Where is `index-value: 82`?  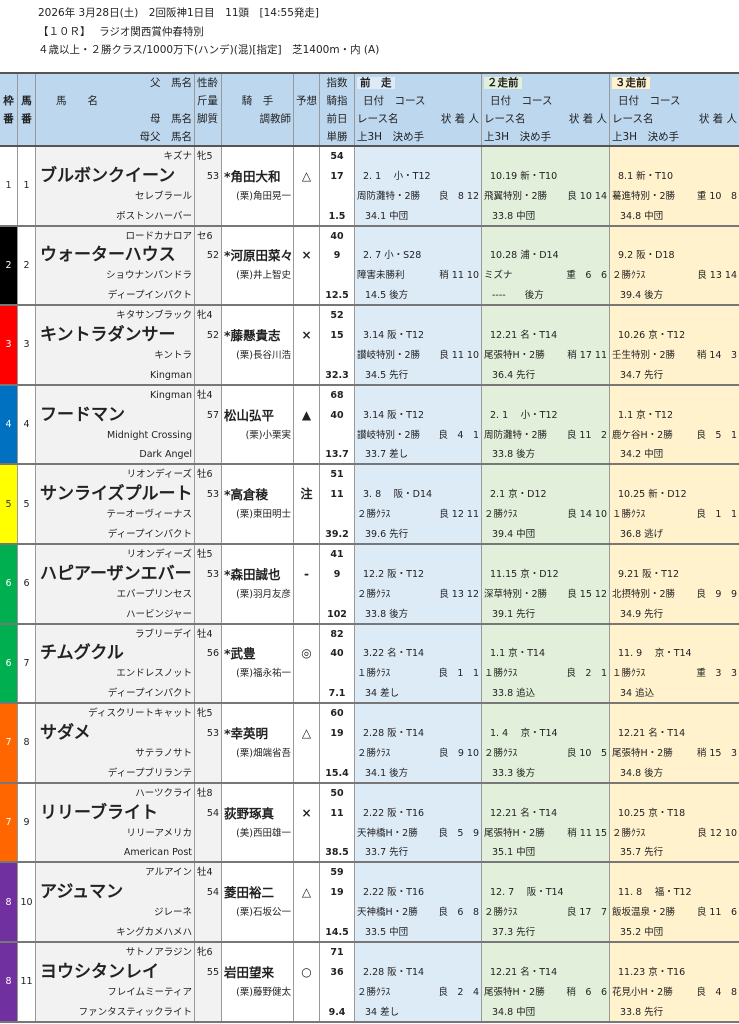
index-value: 82 is located at coordinates (337, 634).